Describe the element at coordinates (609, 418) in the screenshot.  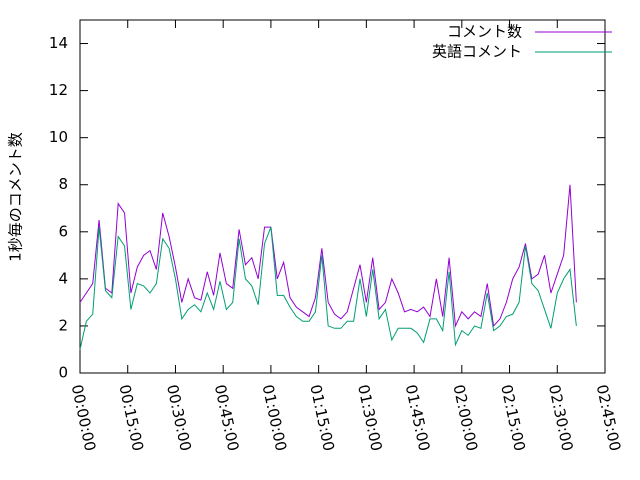
I see `x-tick-label: 02:45:00` at that location.